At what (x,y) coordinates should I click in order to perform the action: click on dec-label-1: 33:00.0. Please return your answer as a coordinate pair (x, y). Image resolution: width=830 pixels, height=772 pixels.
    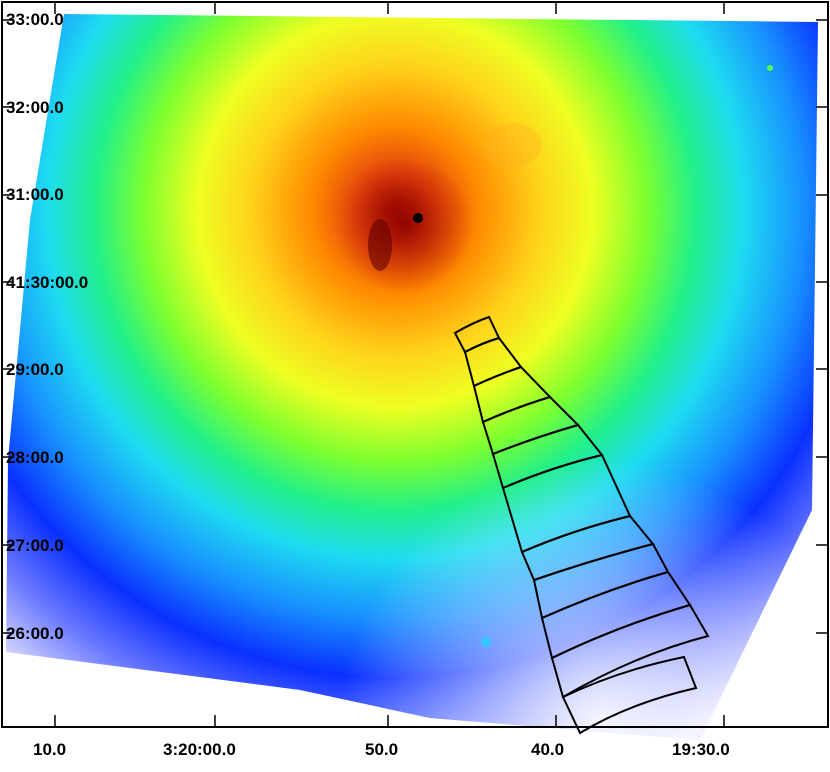
    Looking at the image, I should click on (35, 19).